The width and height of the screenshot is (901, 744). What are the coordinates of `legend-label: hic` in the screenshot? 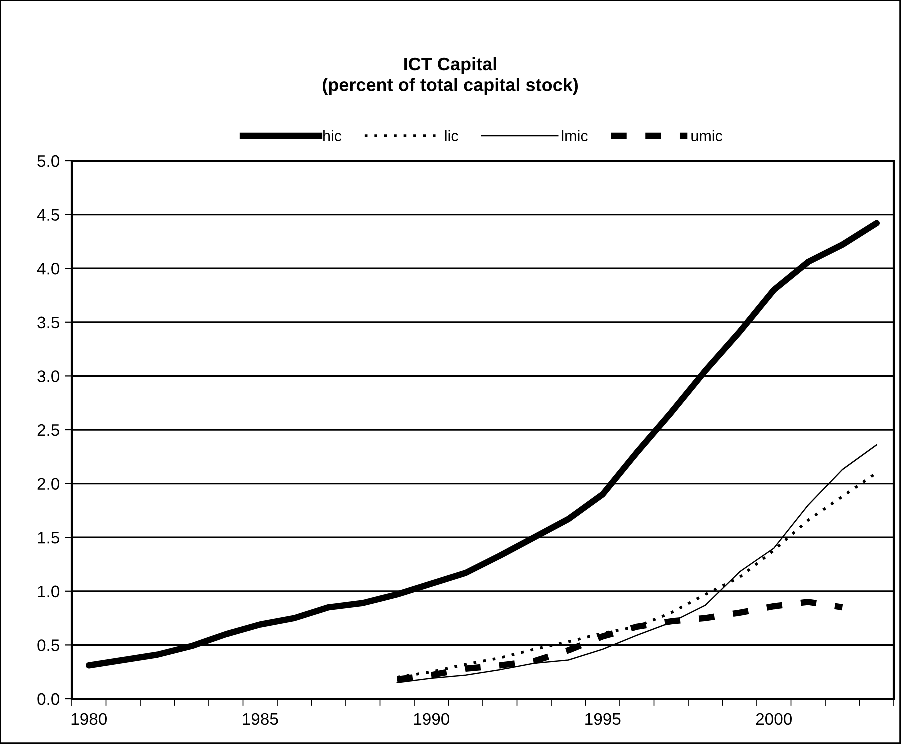 It's located at (333, 136).